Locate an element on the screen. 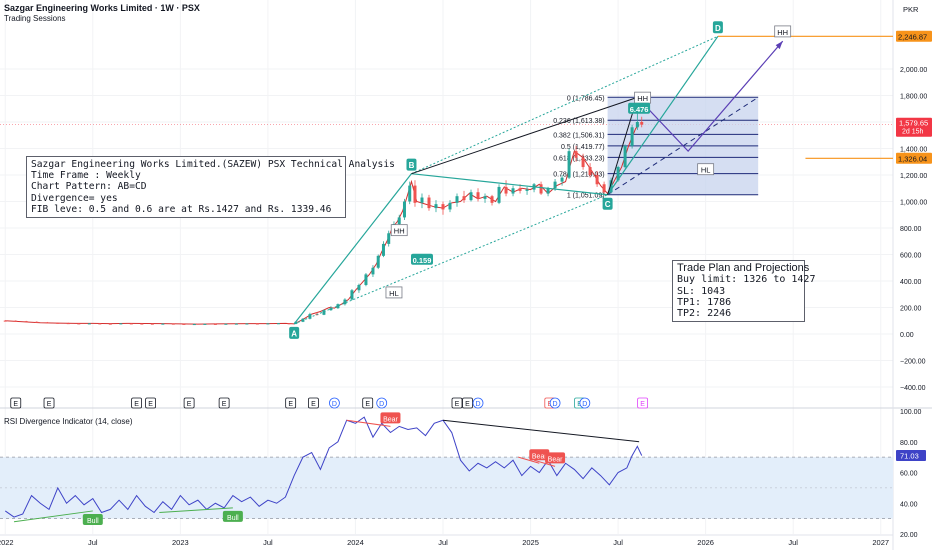  event-marker-label: D is located at coordinates (477, 404).